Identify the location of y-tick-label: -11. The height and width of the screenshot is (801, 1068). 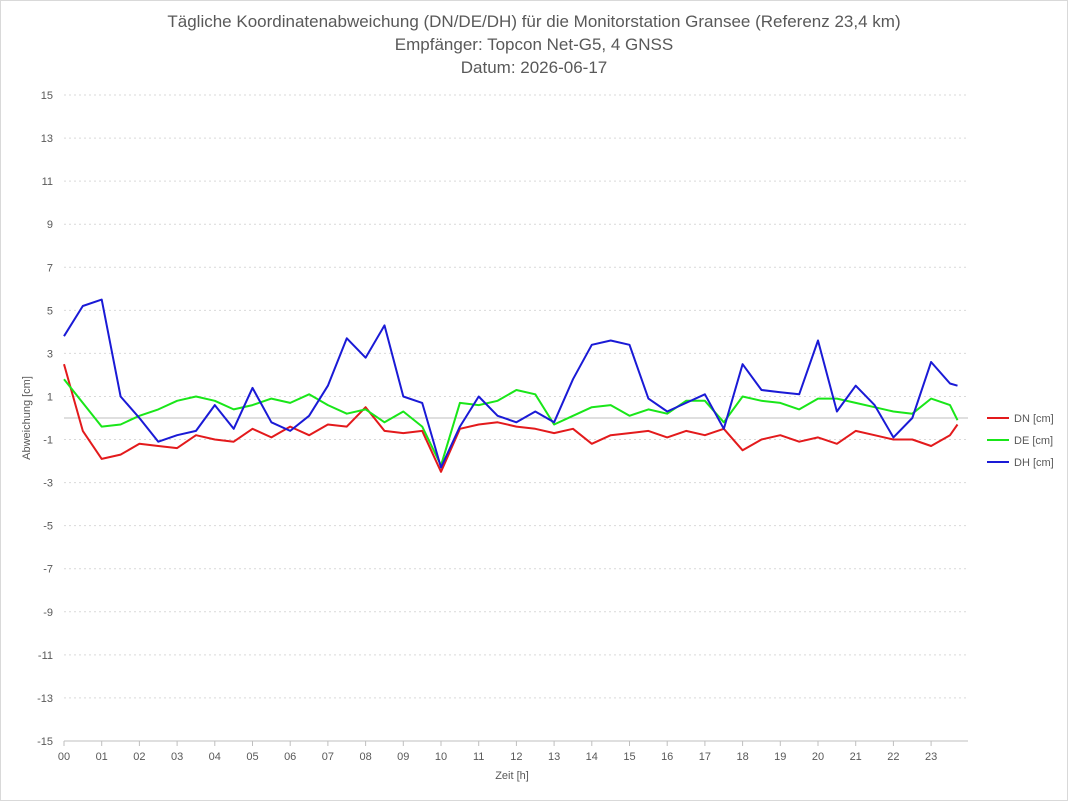
(45, 656).